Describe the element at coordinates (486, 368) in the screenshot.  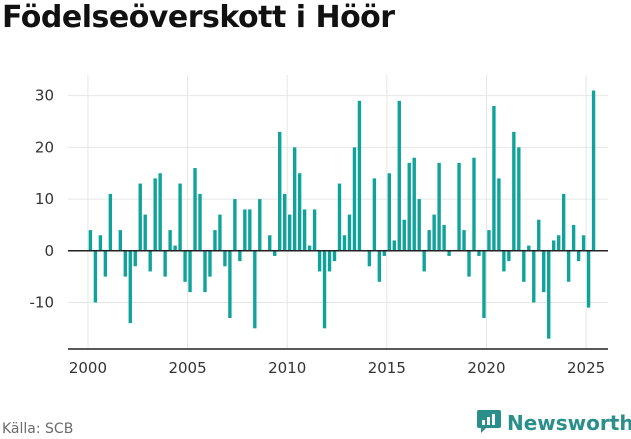
I see `x-tick-label: 2020` at that location.